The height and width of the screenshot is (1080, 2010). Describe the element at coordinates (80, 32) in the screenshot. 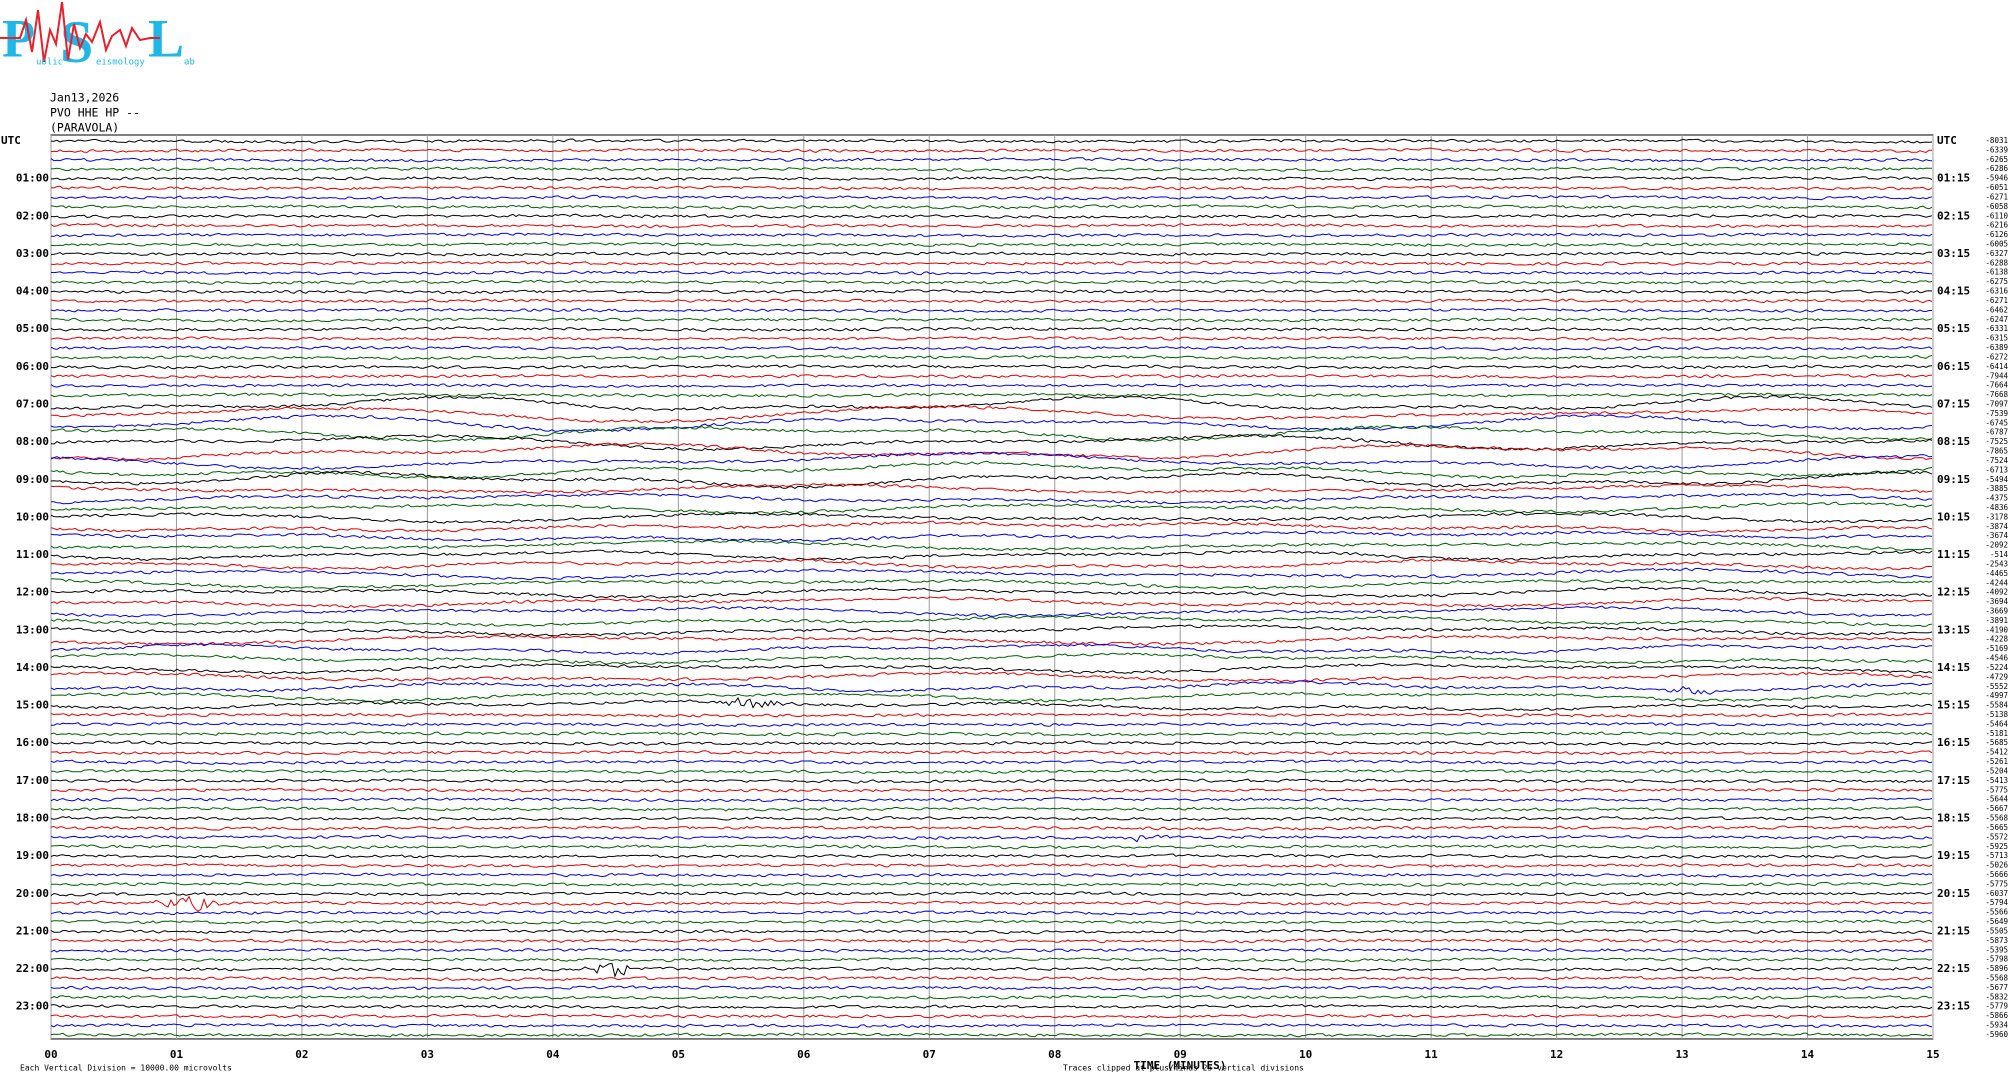

I see `logo-squiggle` at that location.